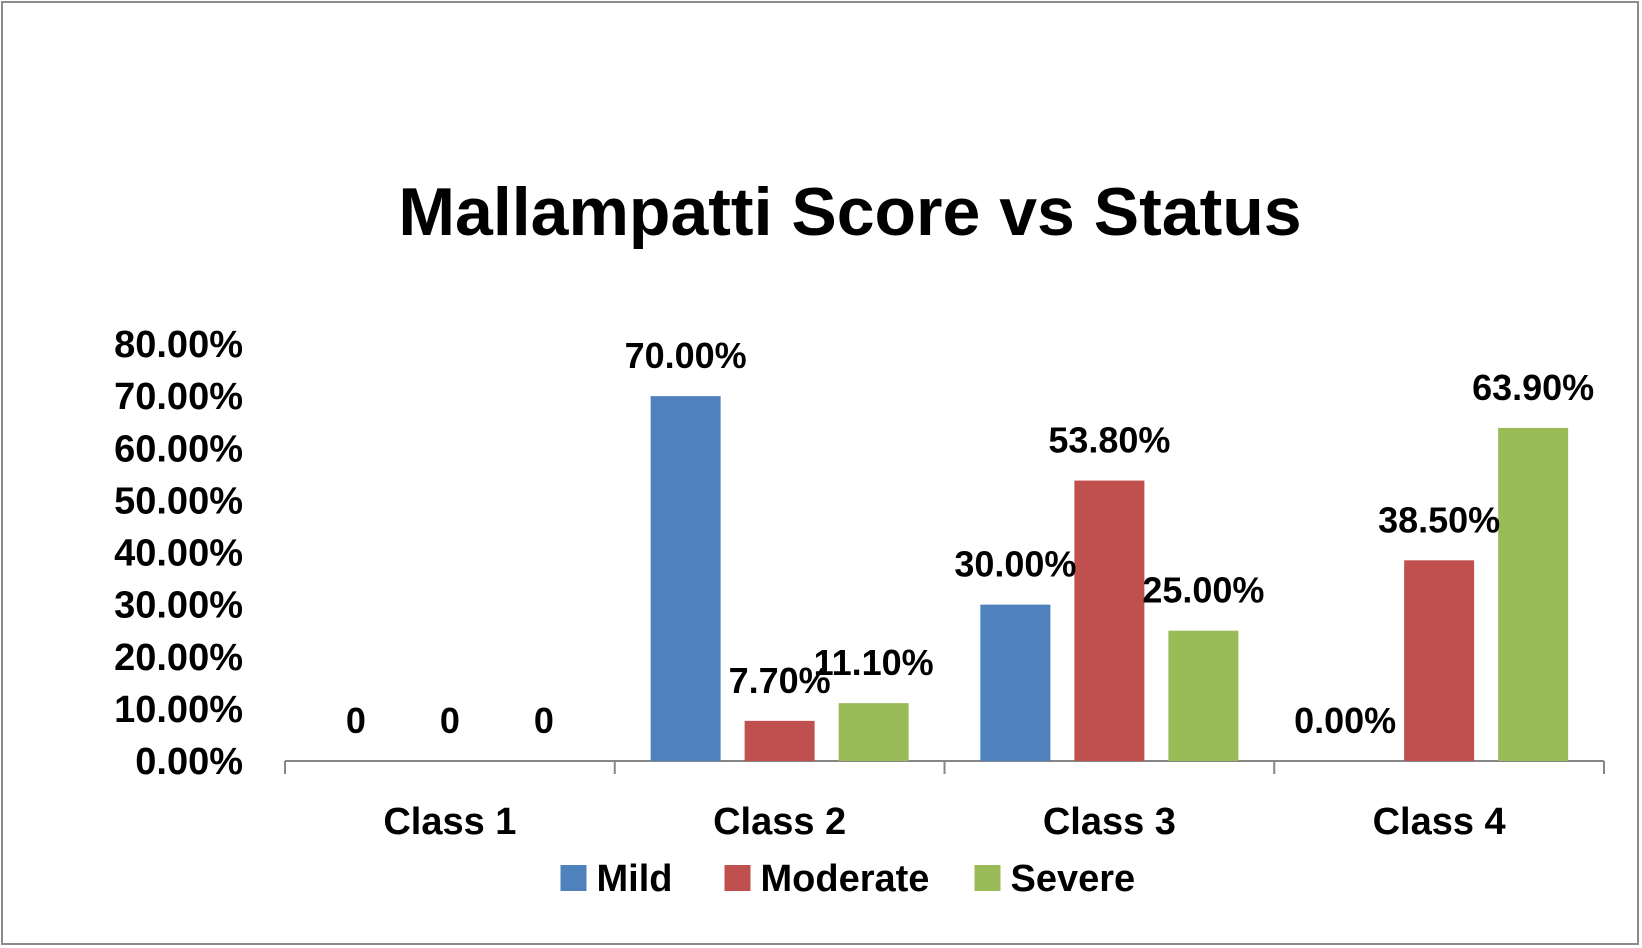  Describe the element at coordinates (1439, 519) in the screenshot. I see `data-label: 38.50%` at that location.